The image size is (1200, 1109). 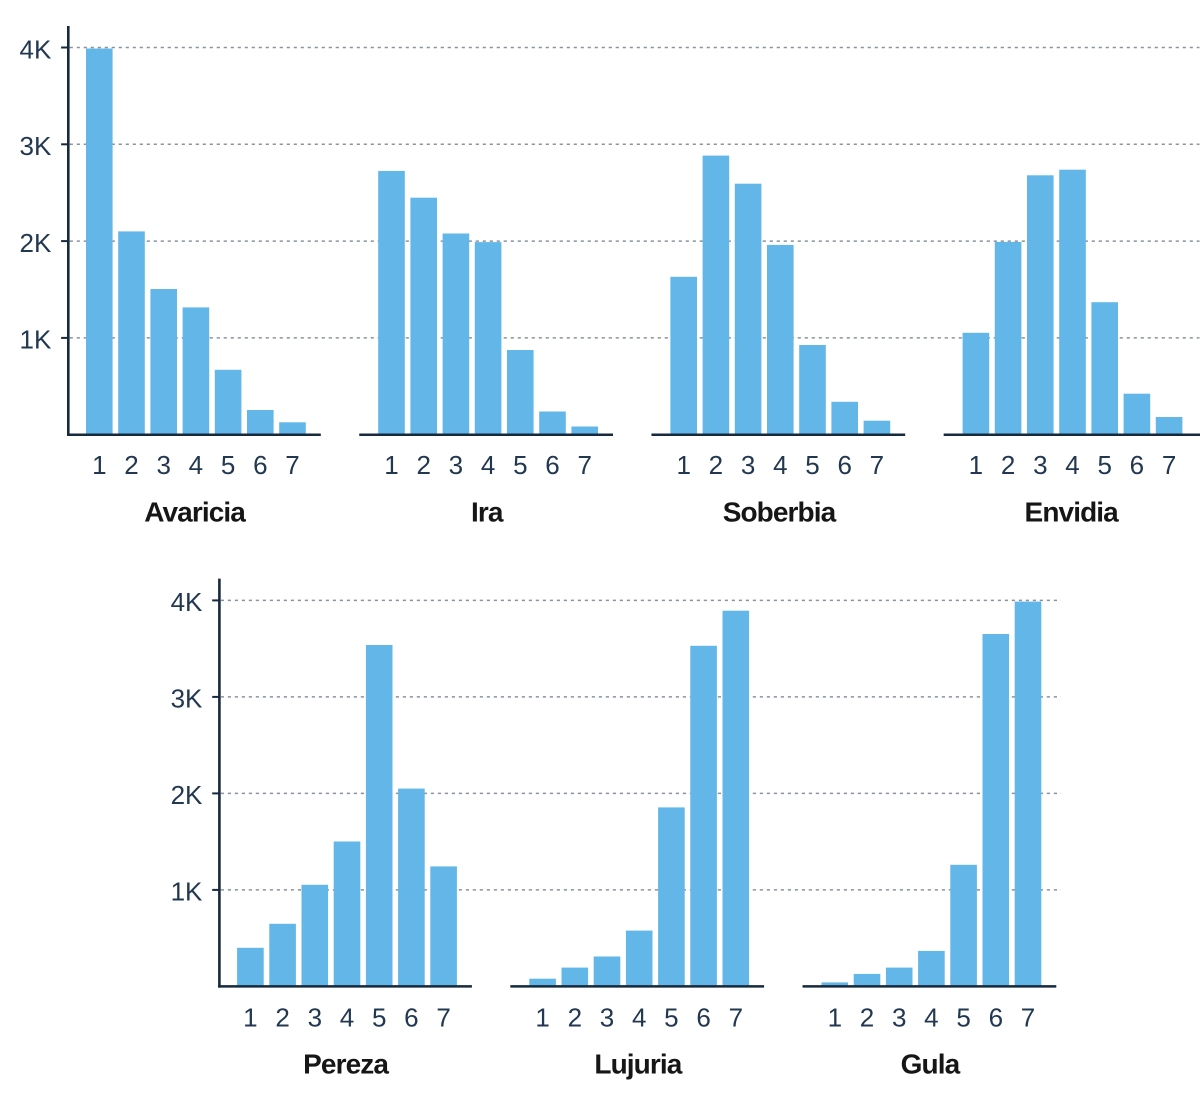 I want to click on svg-text: Pereza, so click(x=346, y=1063).